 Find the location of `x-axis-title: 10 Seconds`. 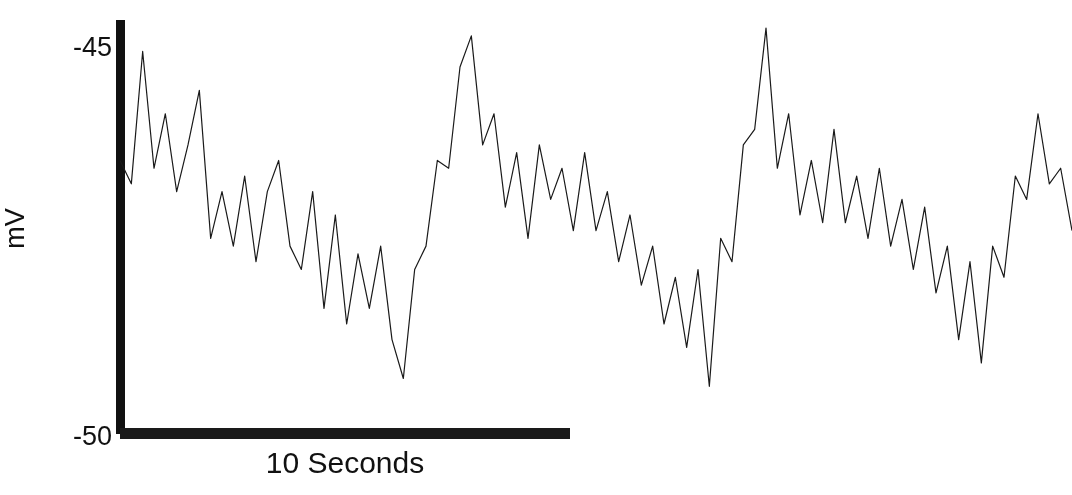

x-axis-title: 10 Seconds is located at coordinates (345, 463).